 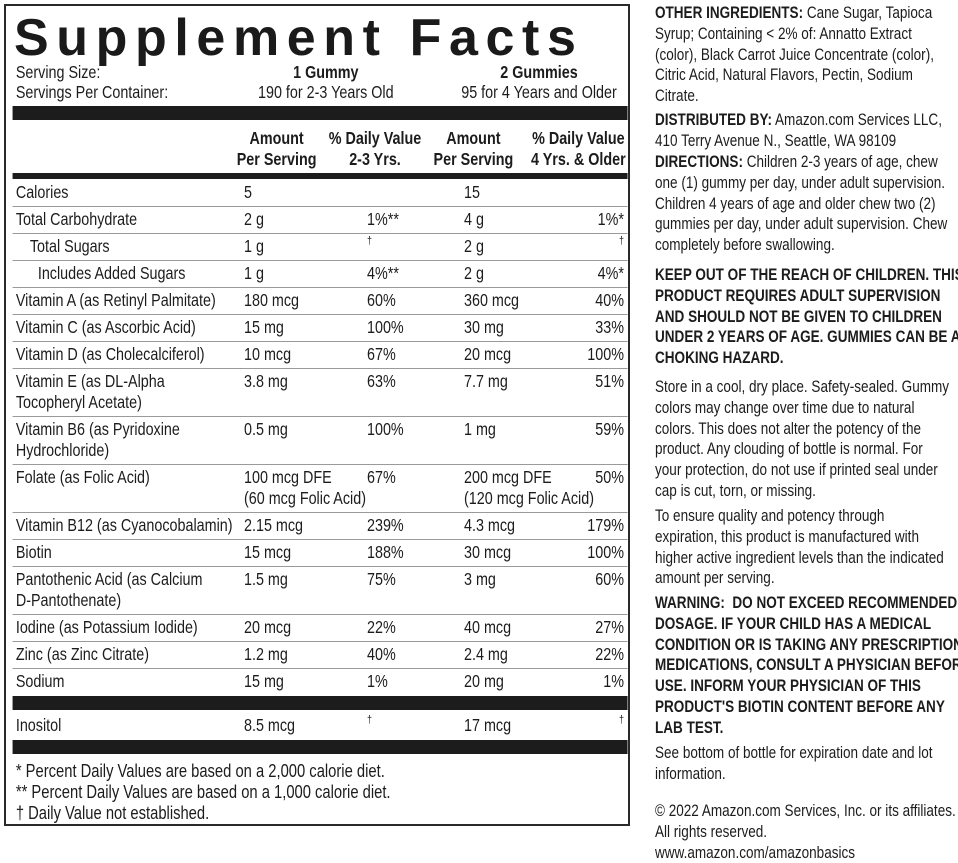 I want to click on paragraph-line: information., so click(x=690, y=773).